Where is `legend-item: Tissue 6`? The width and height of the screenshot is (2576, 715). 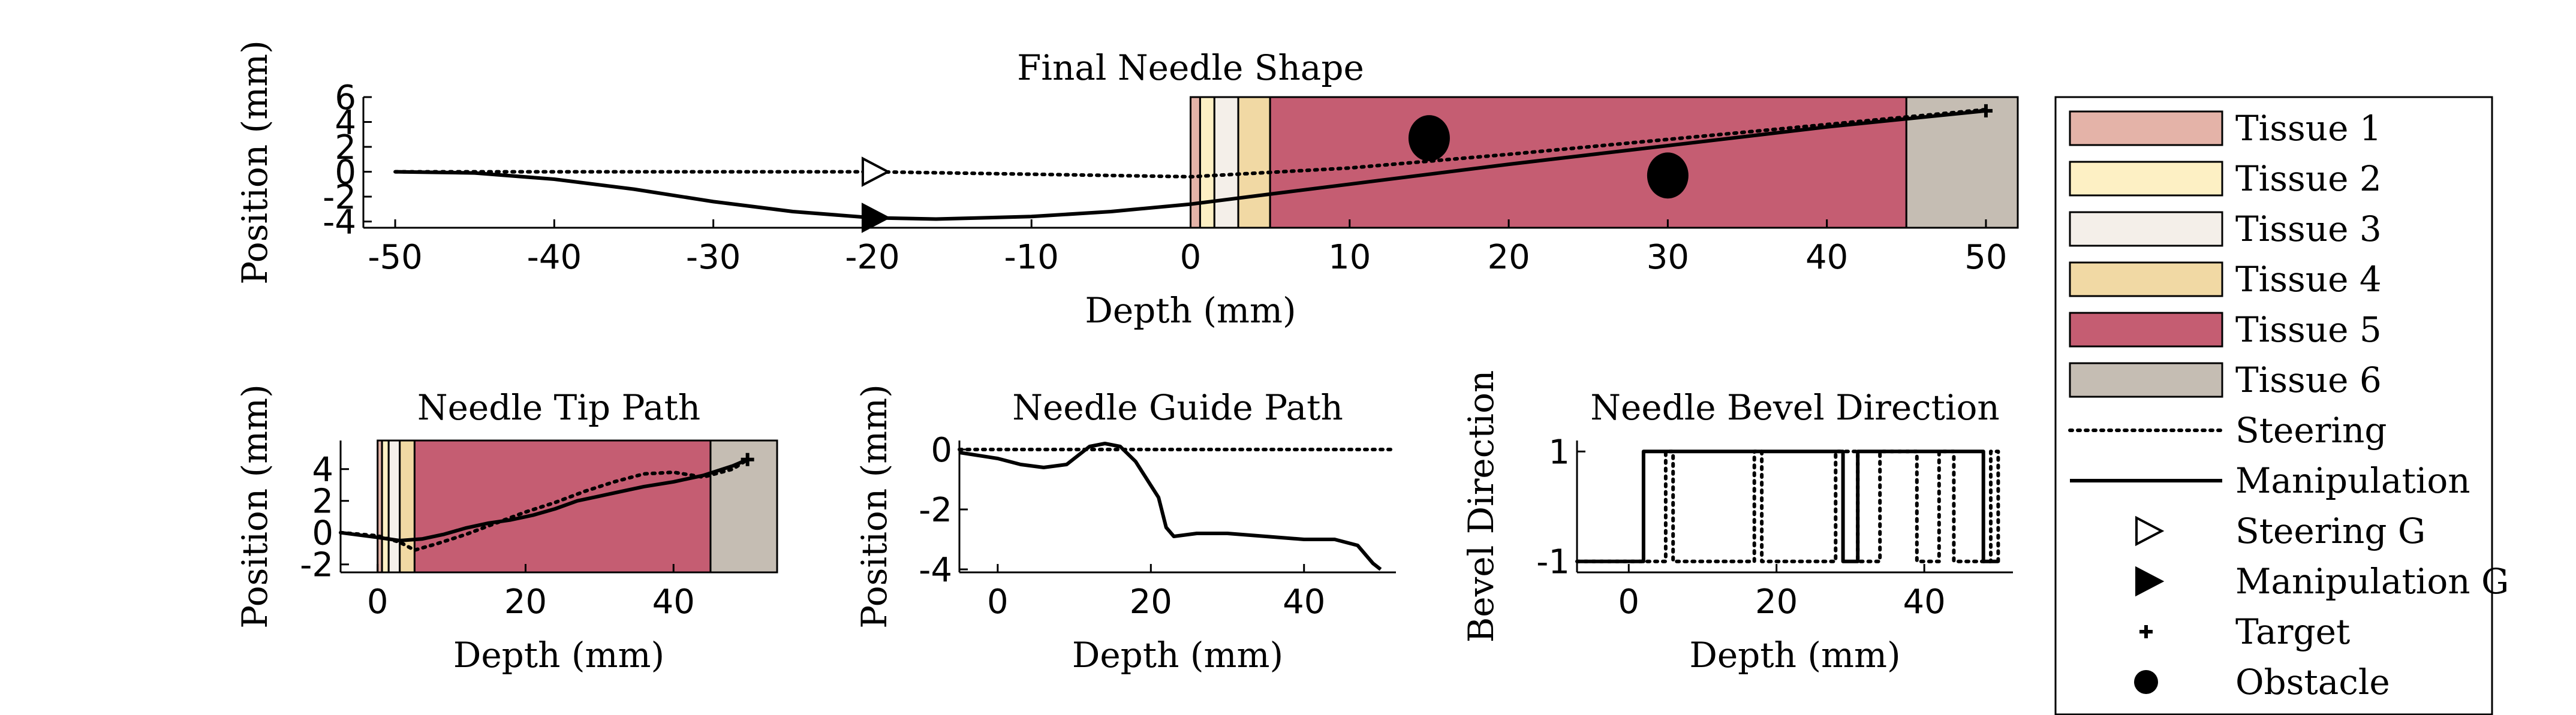 legend-item: Tissue 6 is located at coordinates (2225, 380).